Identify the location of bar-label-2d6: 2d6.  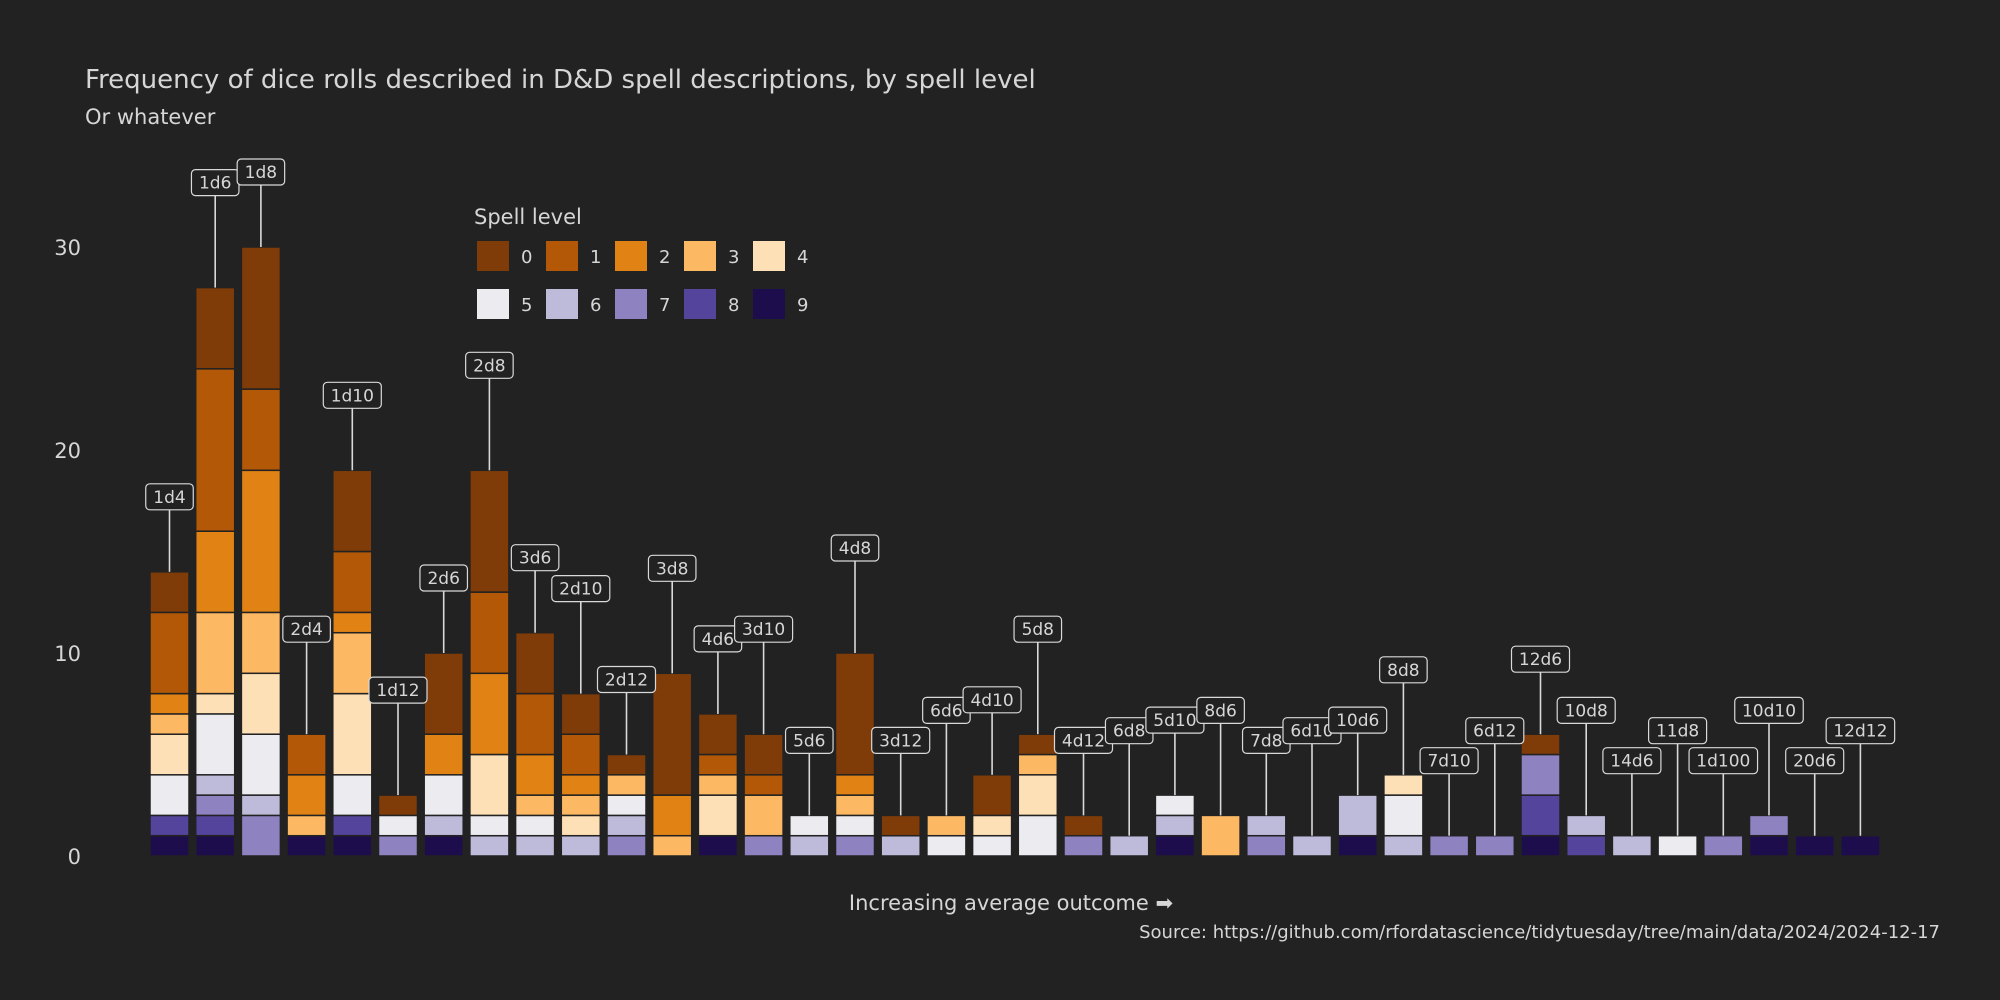
(443, 579).